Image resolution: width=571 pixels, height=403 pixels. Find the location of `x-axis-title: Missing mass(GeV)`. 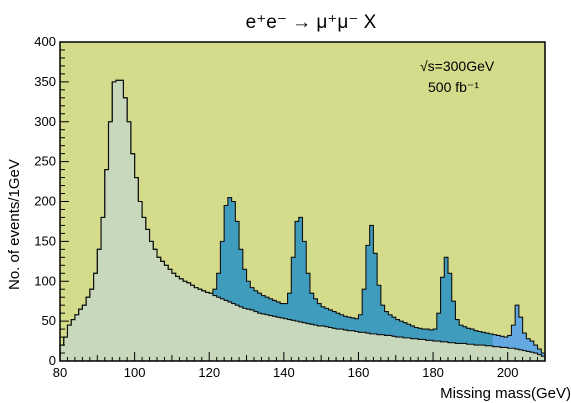

x-axis-title: Missing mass(GeV) is located at coordinates (505, 393).